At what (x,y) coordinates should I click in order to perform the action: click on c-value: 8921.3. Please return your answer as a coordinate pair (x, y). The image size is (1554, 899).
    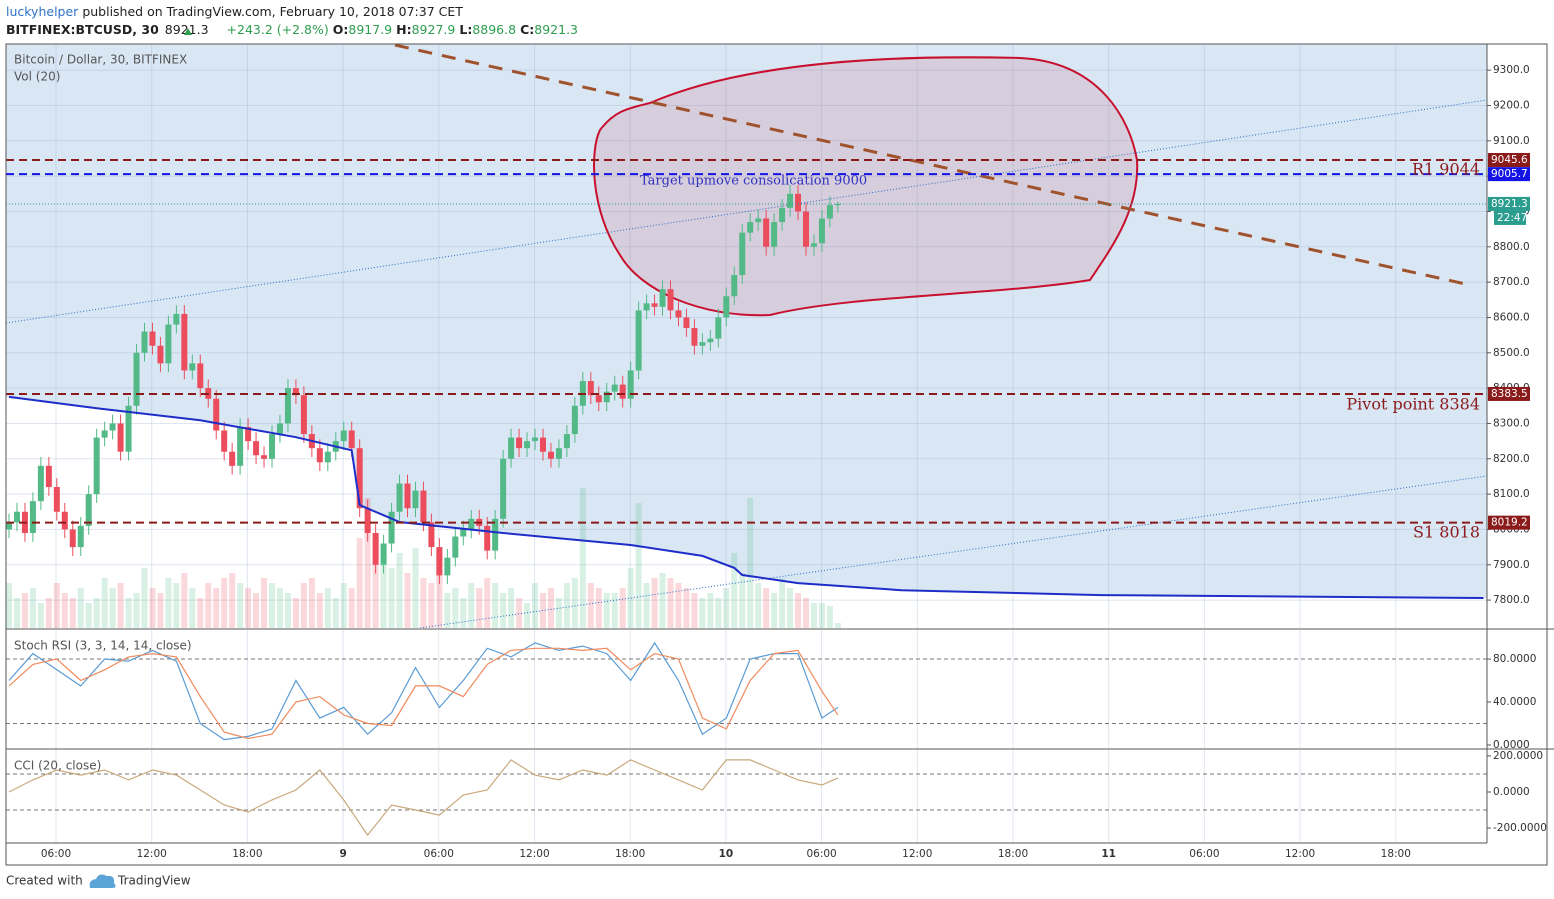
    Looking at the image, I should click on (556, 29).